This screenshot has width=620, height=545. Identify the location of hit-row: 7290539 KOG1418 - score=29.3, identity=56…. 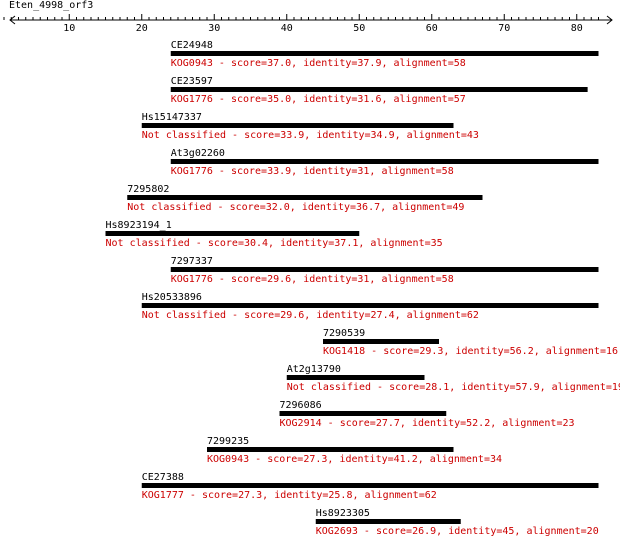
(470, 342).